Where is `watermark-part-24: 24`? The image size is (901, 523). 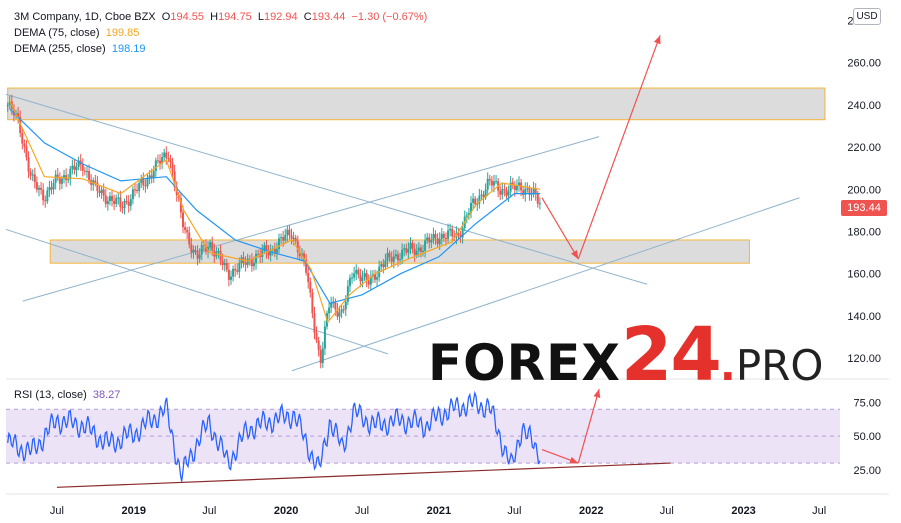 watermark-part-24: 24 is located at coordinates (671, 355).